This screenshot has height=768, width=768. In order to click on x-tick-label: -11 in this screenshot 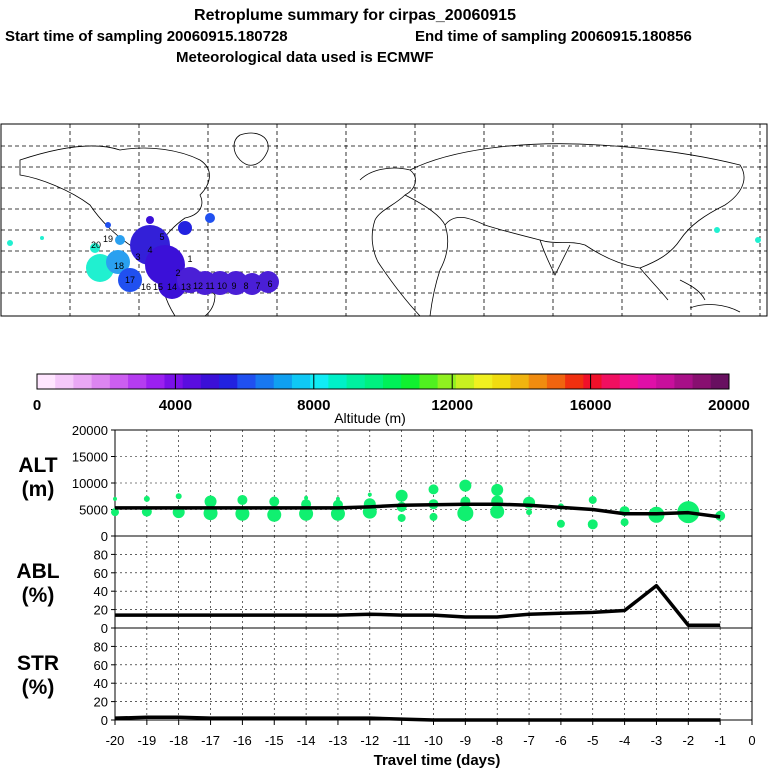, I will do `click(402, 740)`.